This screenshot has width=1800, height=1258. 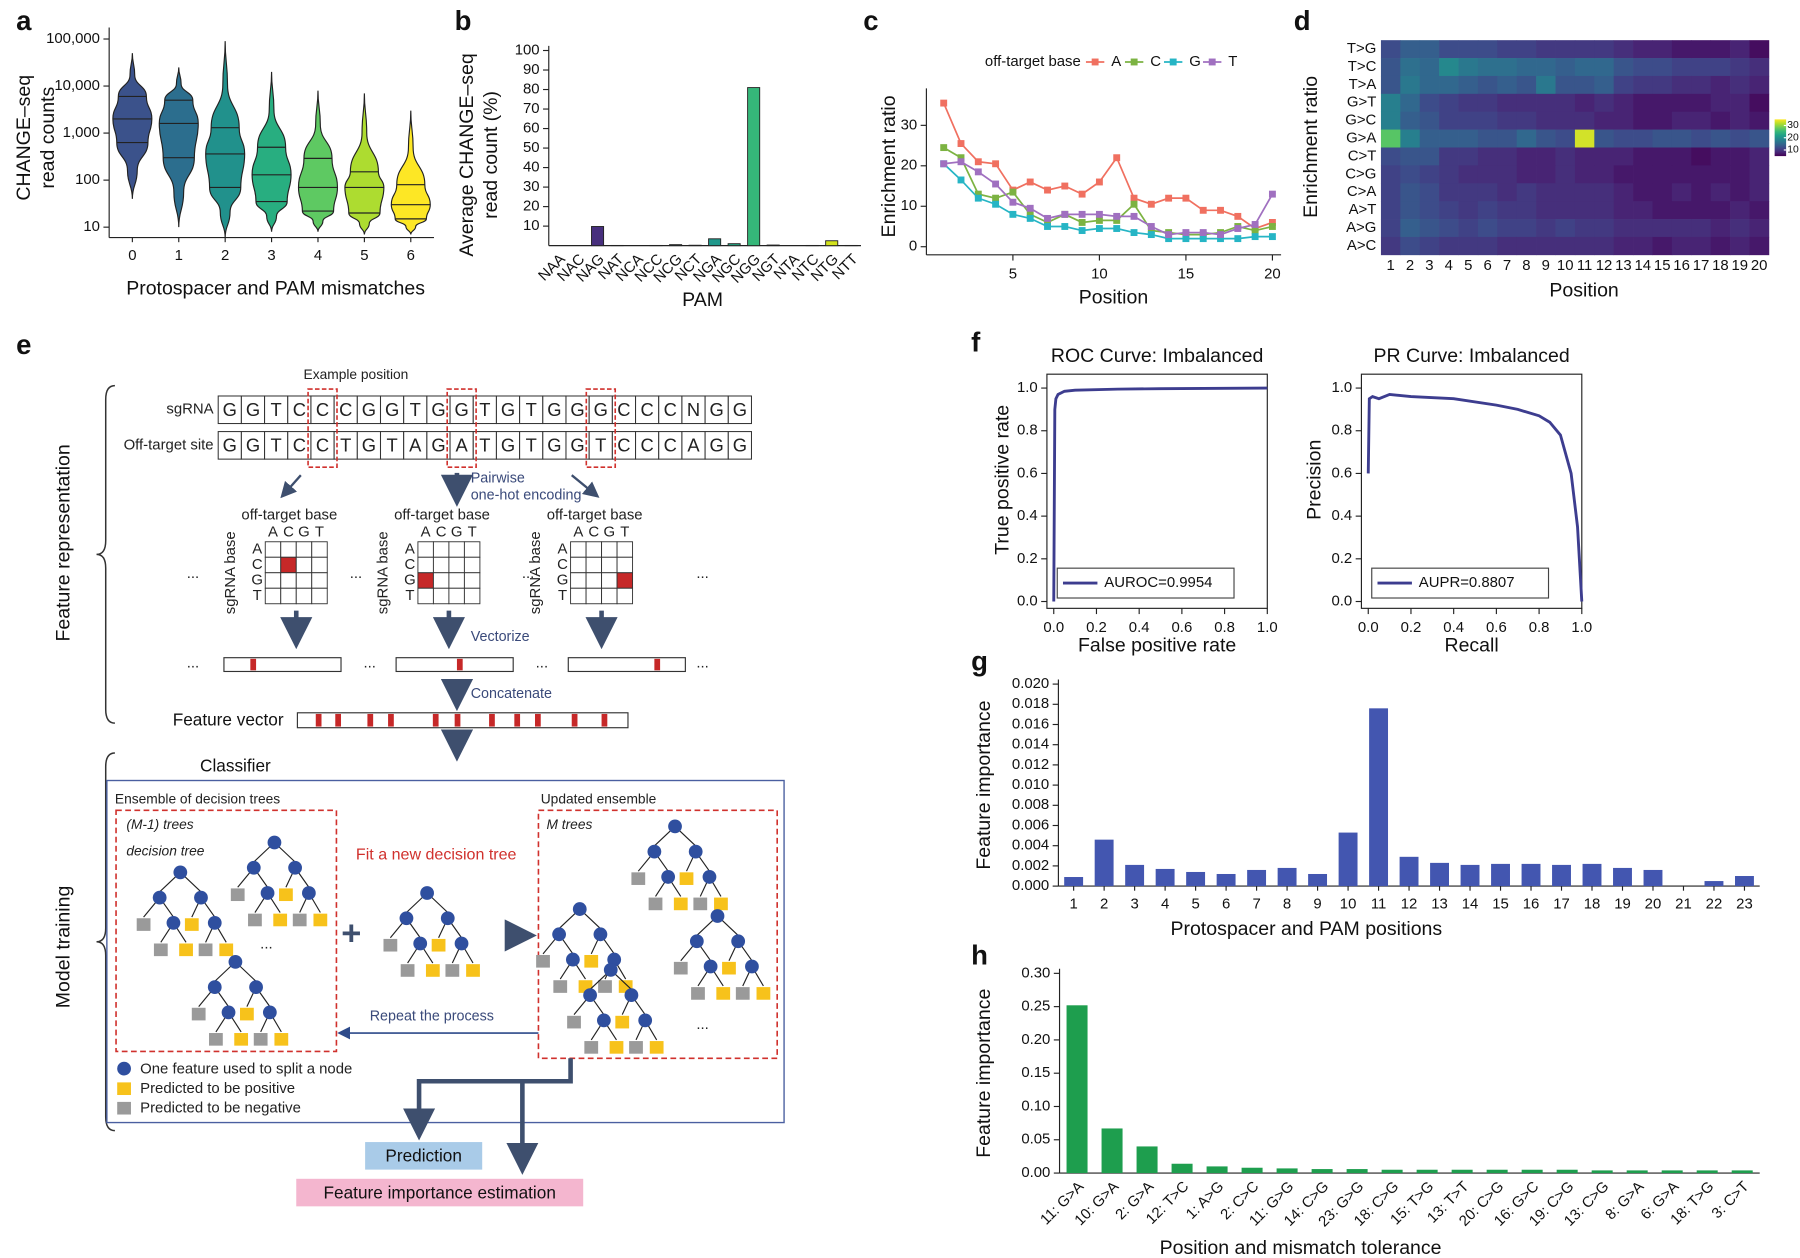 What do you see at coordinates (1027, 515) in the screenshot?
I see `y-tick-label: 0.4` at bounding box center [1027, 515].